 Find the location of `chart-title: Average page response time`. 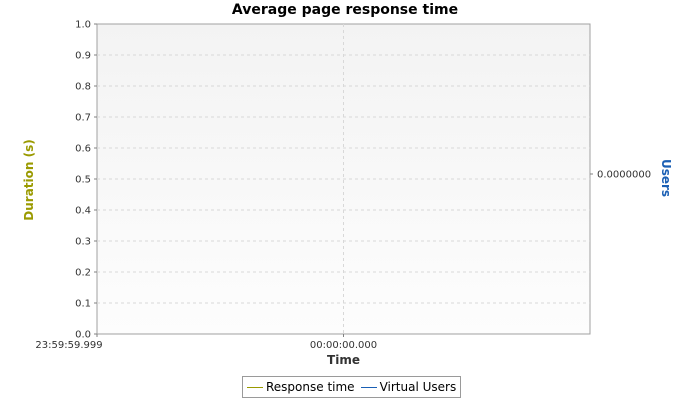

chart-title: Average page response time is located at coordinates (345, 10).